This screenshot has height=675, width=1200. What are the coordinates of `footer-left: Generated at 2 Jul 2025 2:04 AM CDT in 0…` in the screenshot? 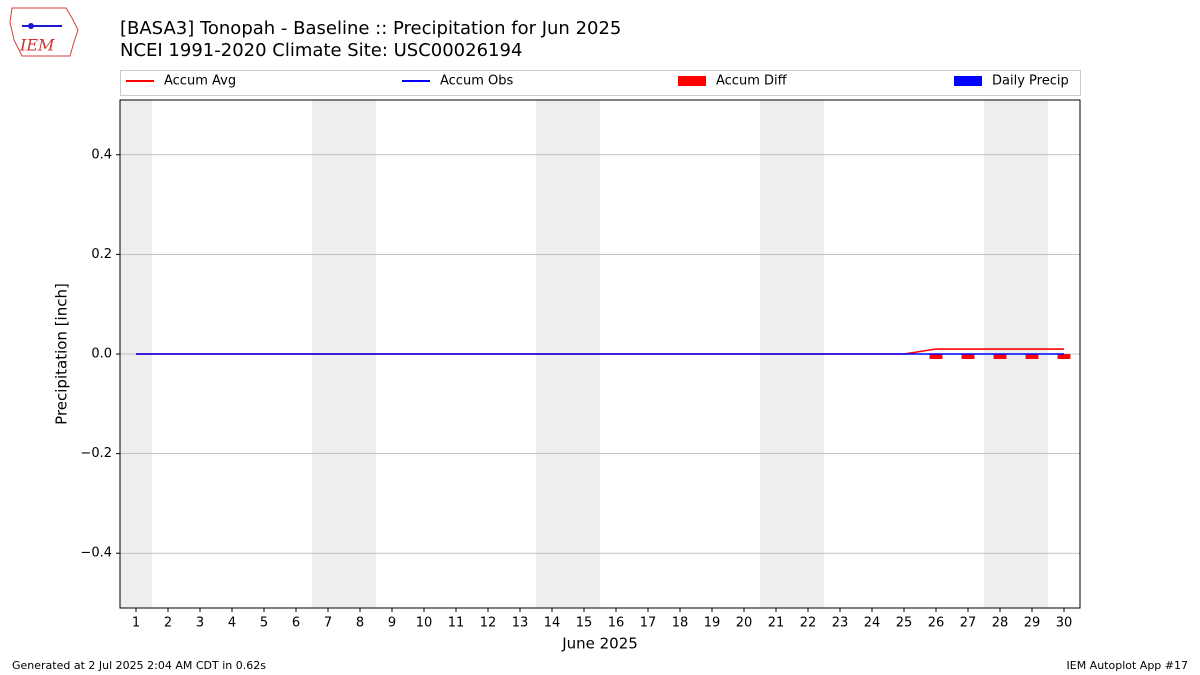 It's located at (139, 665).